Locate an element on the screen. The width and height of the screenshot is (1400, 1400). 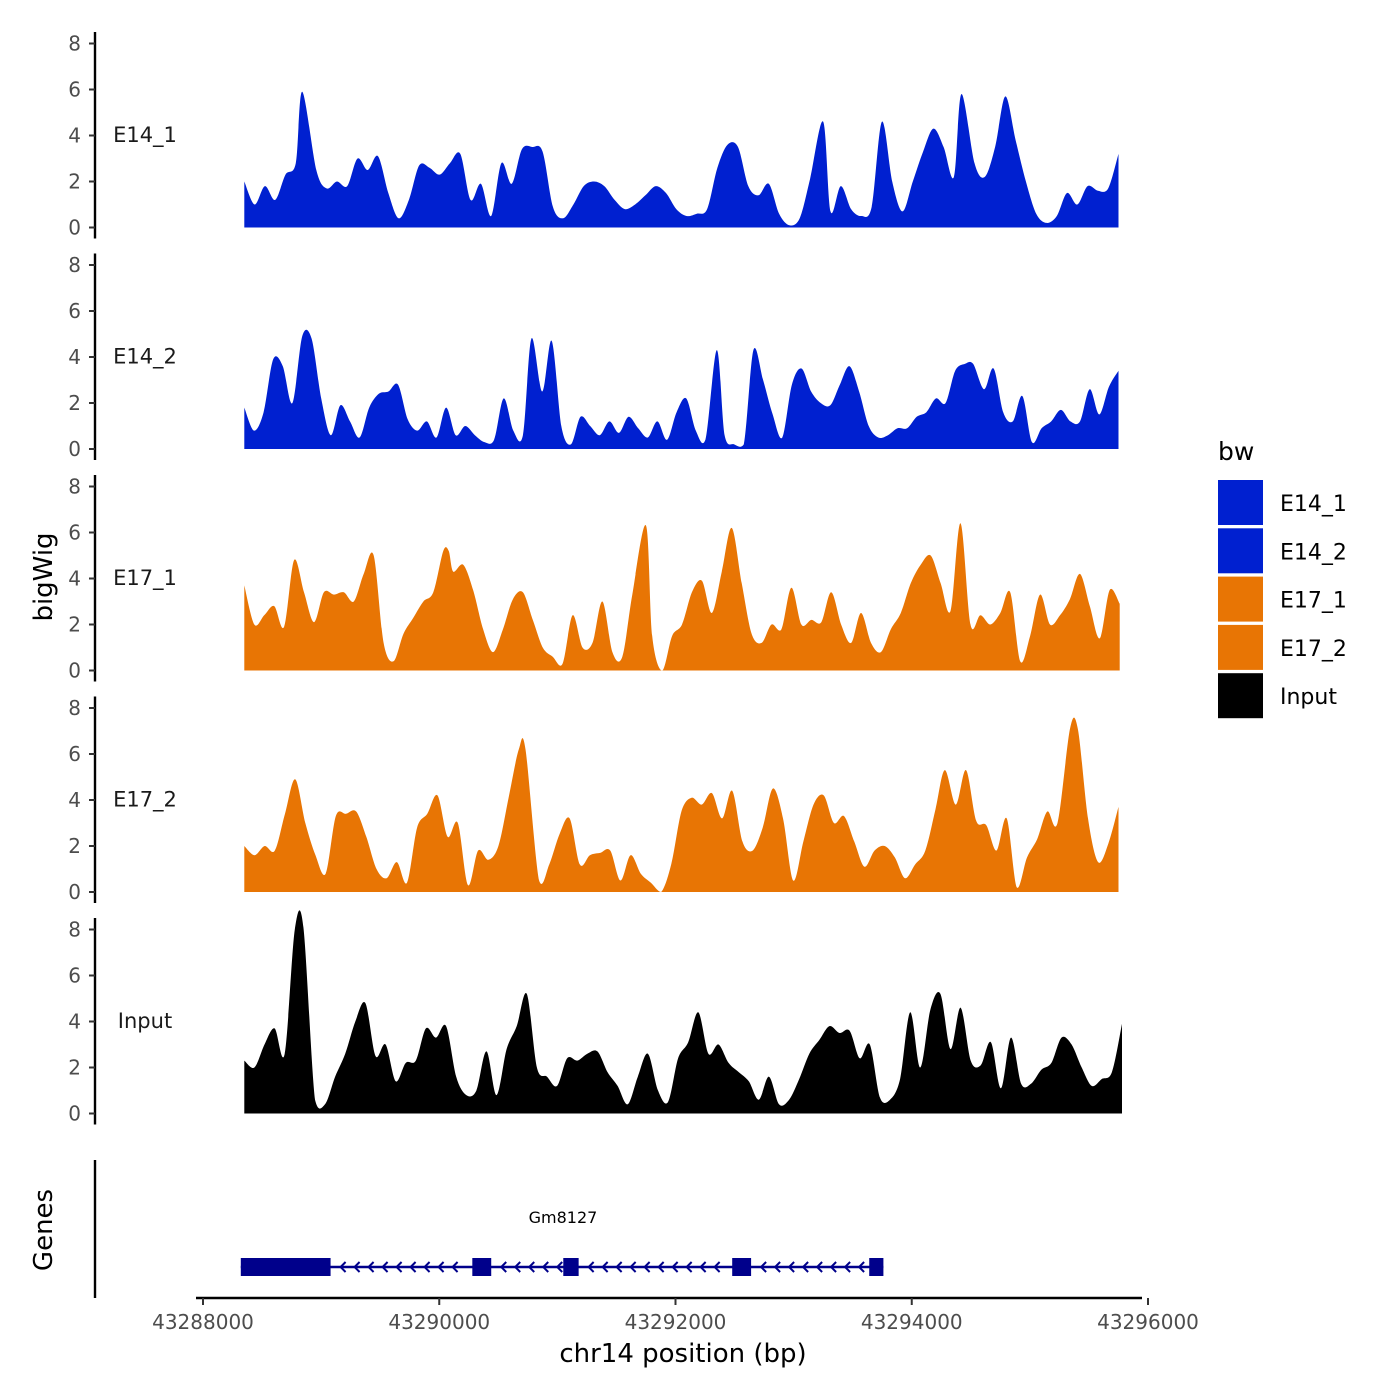
x-tick-label: 43296000 is located at coordinates (1148, 1322).